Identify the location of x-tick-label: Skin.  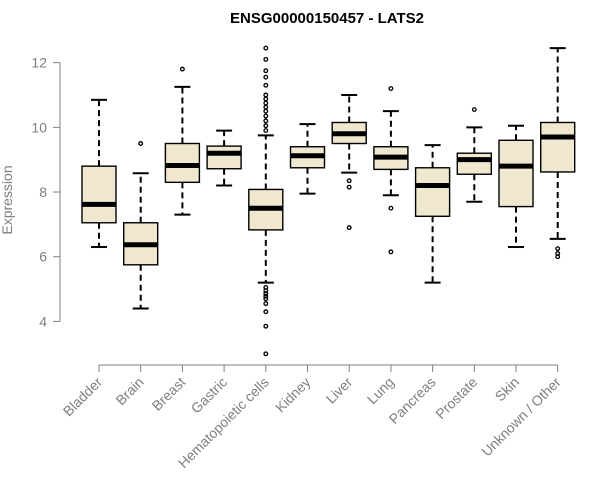
(507, 389).